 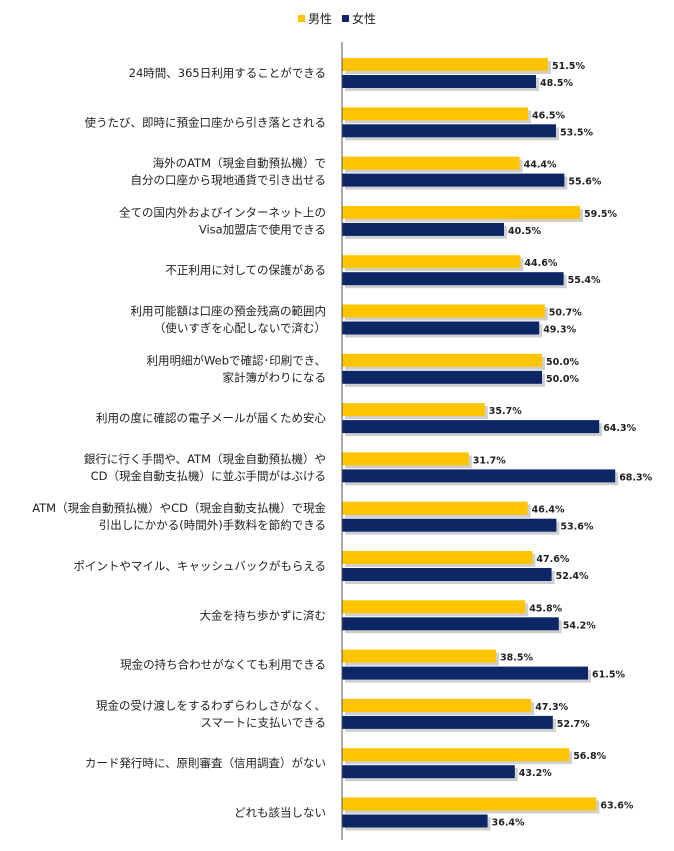 I want to click on value-label-male: 59.5%, so click(x=600, y=214).